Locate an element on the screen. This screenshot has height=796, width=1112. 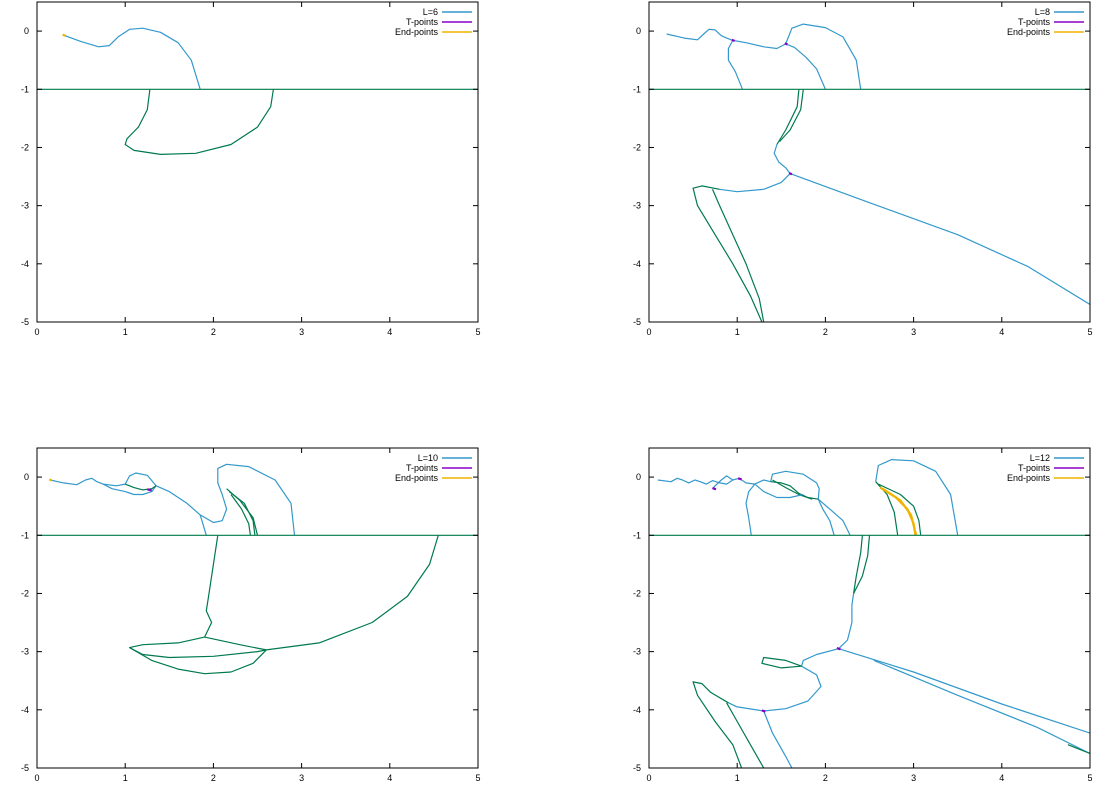
plot-area is located at coordinates (257, 569).